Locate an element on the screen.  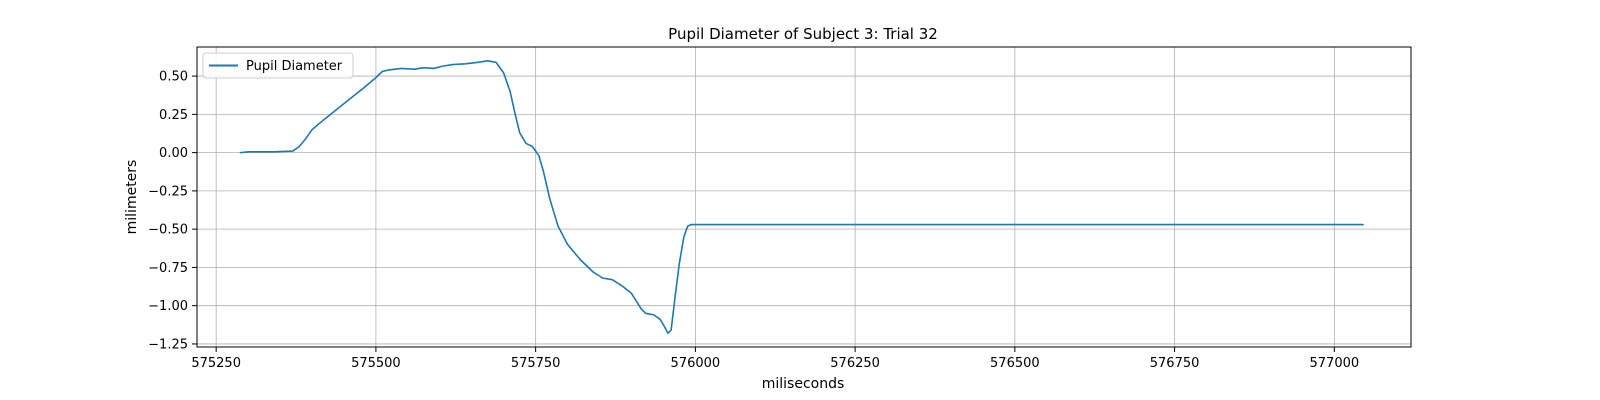
x-tick-label: 575750 is located at coordinates (536, 363).